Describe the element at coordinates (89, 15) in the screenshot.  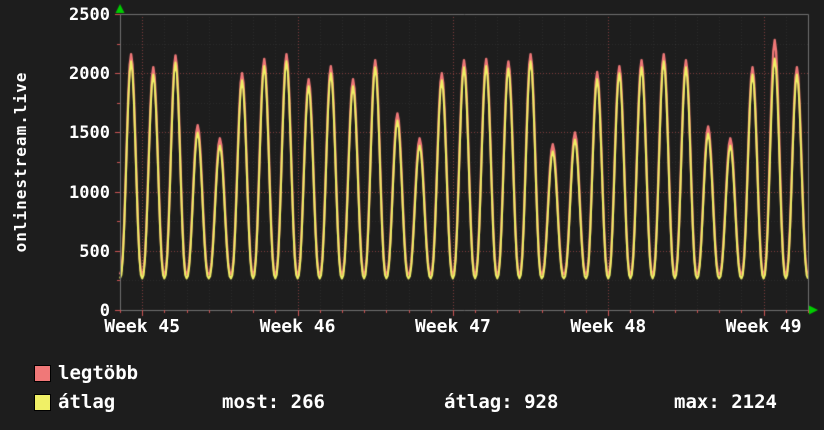
I see `y-tick-label: 2500` at that location.